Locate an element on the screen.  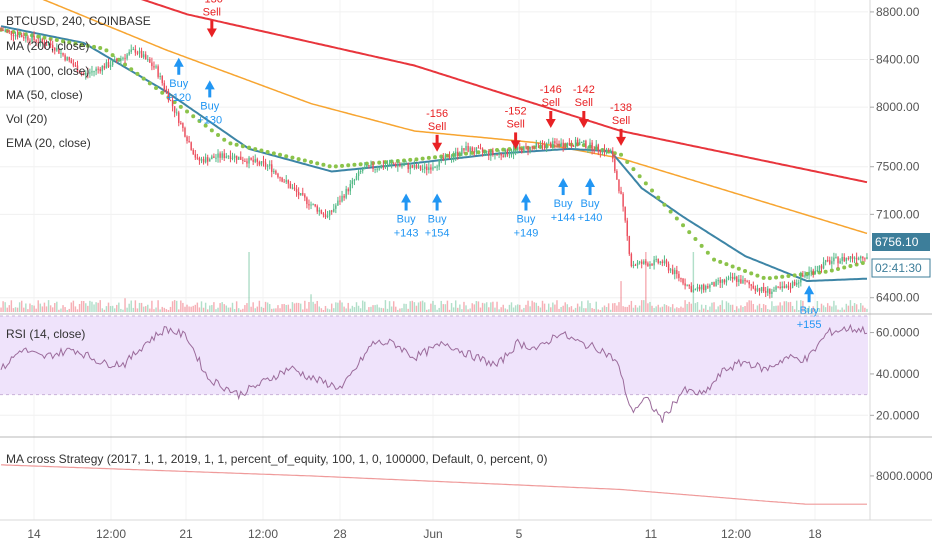
rsi-axis-tick-label: 60.0000 is located at coordinates (898, 333).